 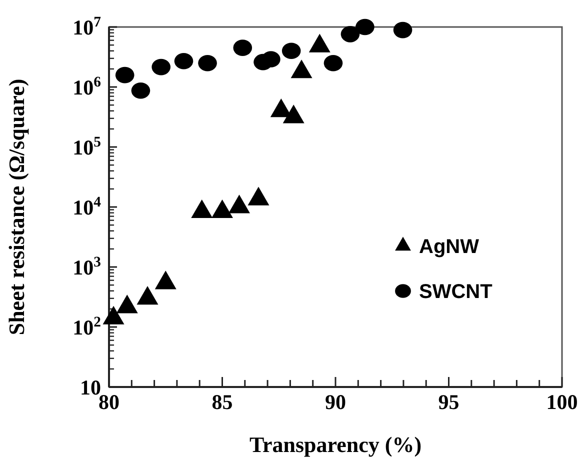 I want to click on x-tick-label: 85, so click(x=222, y=402).